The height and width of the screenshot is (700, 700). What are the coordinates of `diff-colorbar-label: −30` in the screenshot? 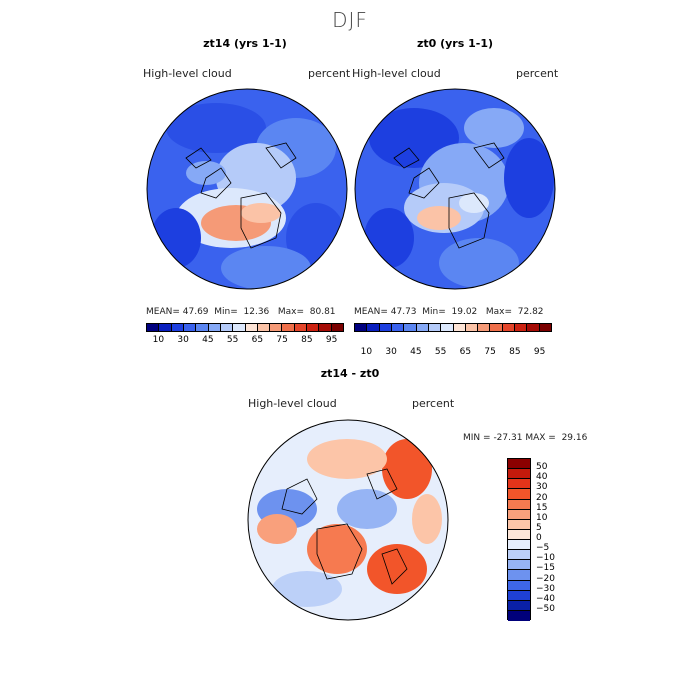 It's located at (545, 588).